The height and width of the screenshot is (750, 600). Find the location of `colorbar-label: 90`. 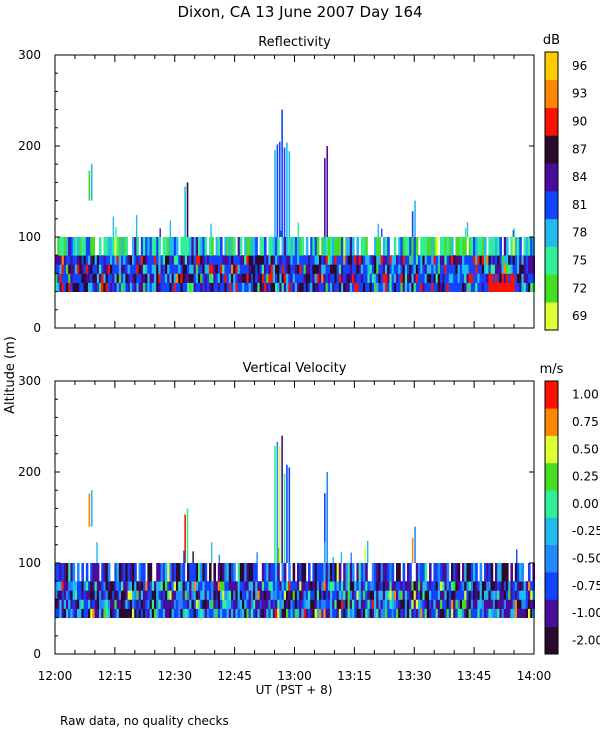

colorbar-label: 90 is located at coordinates (579, 122).